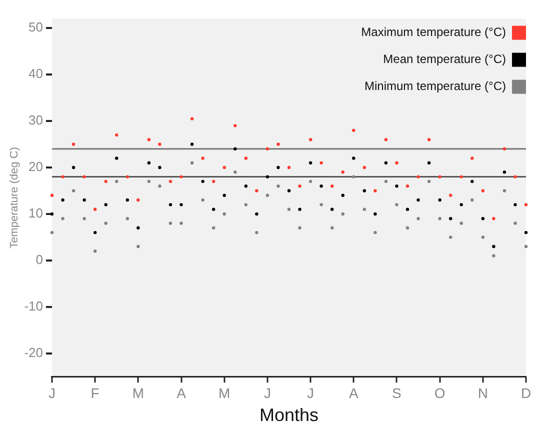  What do you see at coordinates (289, 415) in the screenshot?
I see `x-axis-title: Months` at bounding box center [289, 415].